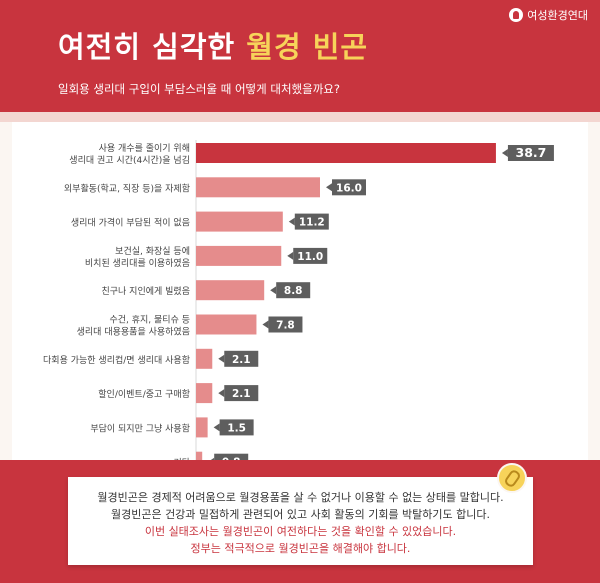  I want to click on category-label-3-0: 보건실, 화장실 등에, so click(152, 251).